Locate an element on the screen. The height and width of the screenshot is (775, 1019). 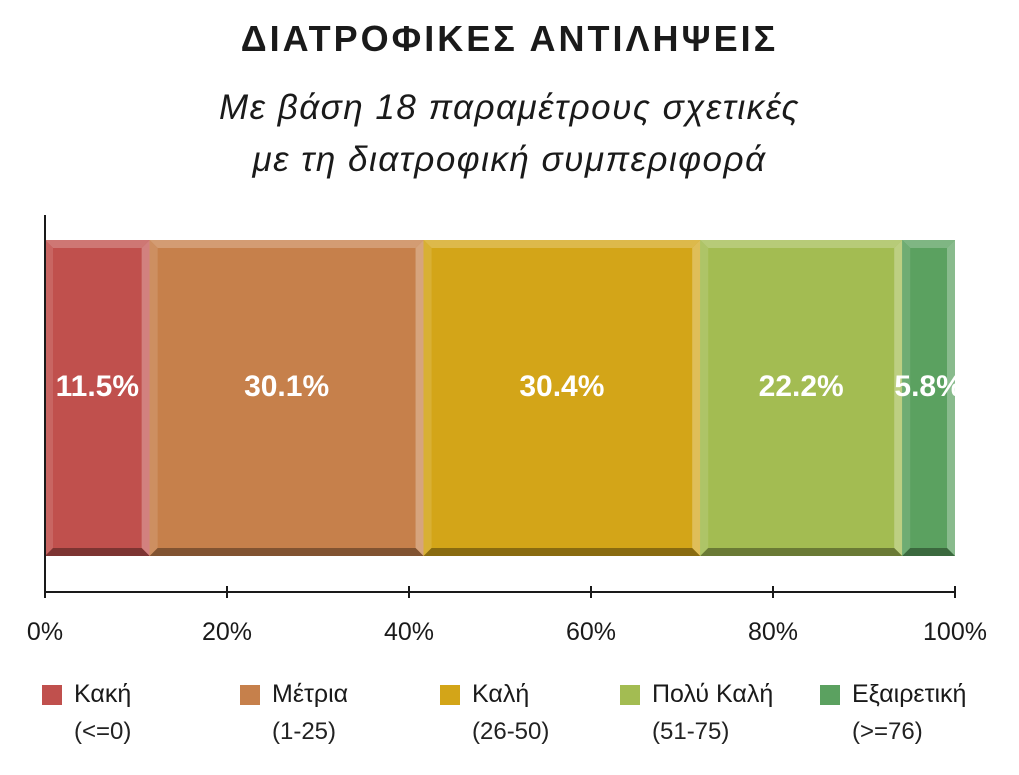
legend-range: (<=0) is located at coordinates (103, 731).